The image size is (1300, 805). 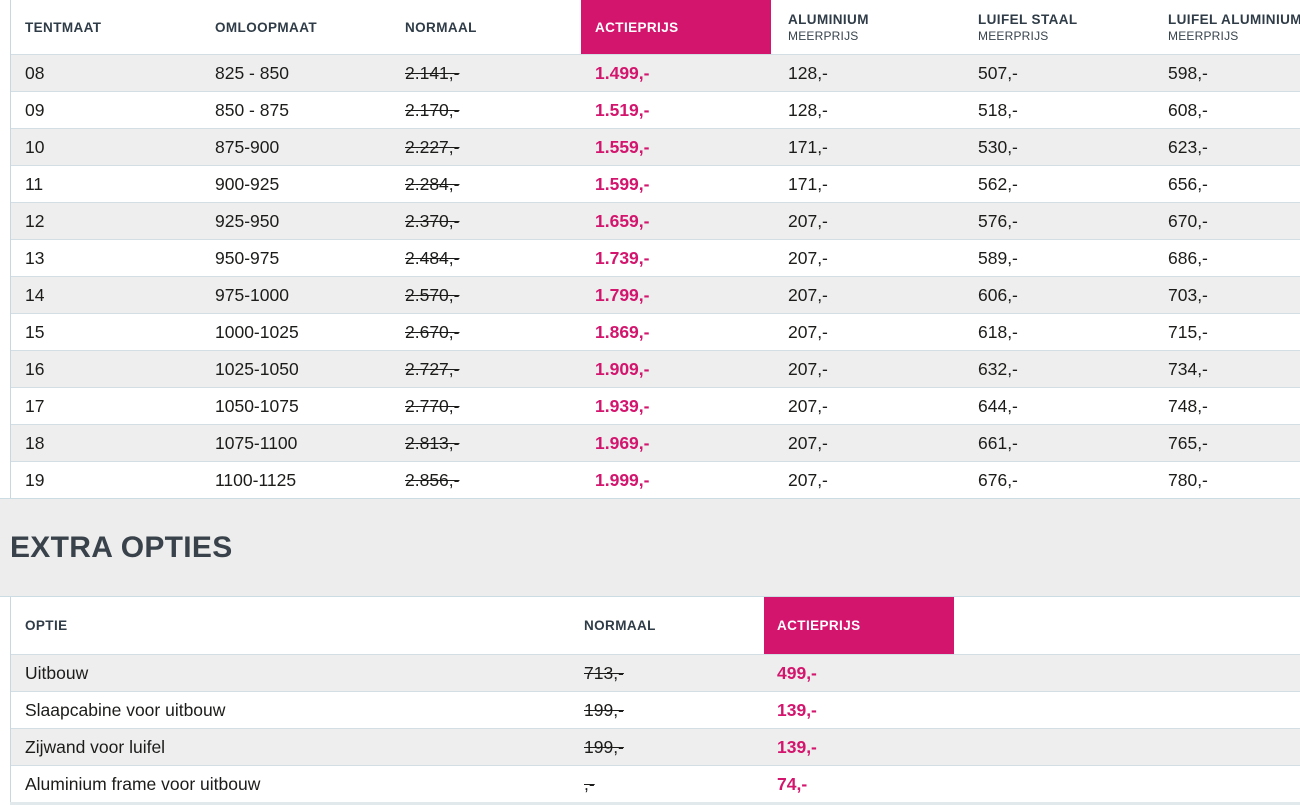 What do you see at coordinates (1225, 27) in the screenshot?
I see `col-header-luifel-aluminium-meerprijs: LUIFEL ALUMINIUM MEERPRIJS` at bounding box center [1225, 27].